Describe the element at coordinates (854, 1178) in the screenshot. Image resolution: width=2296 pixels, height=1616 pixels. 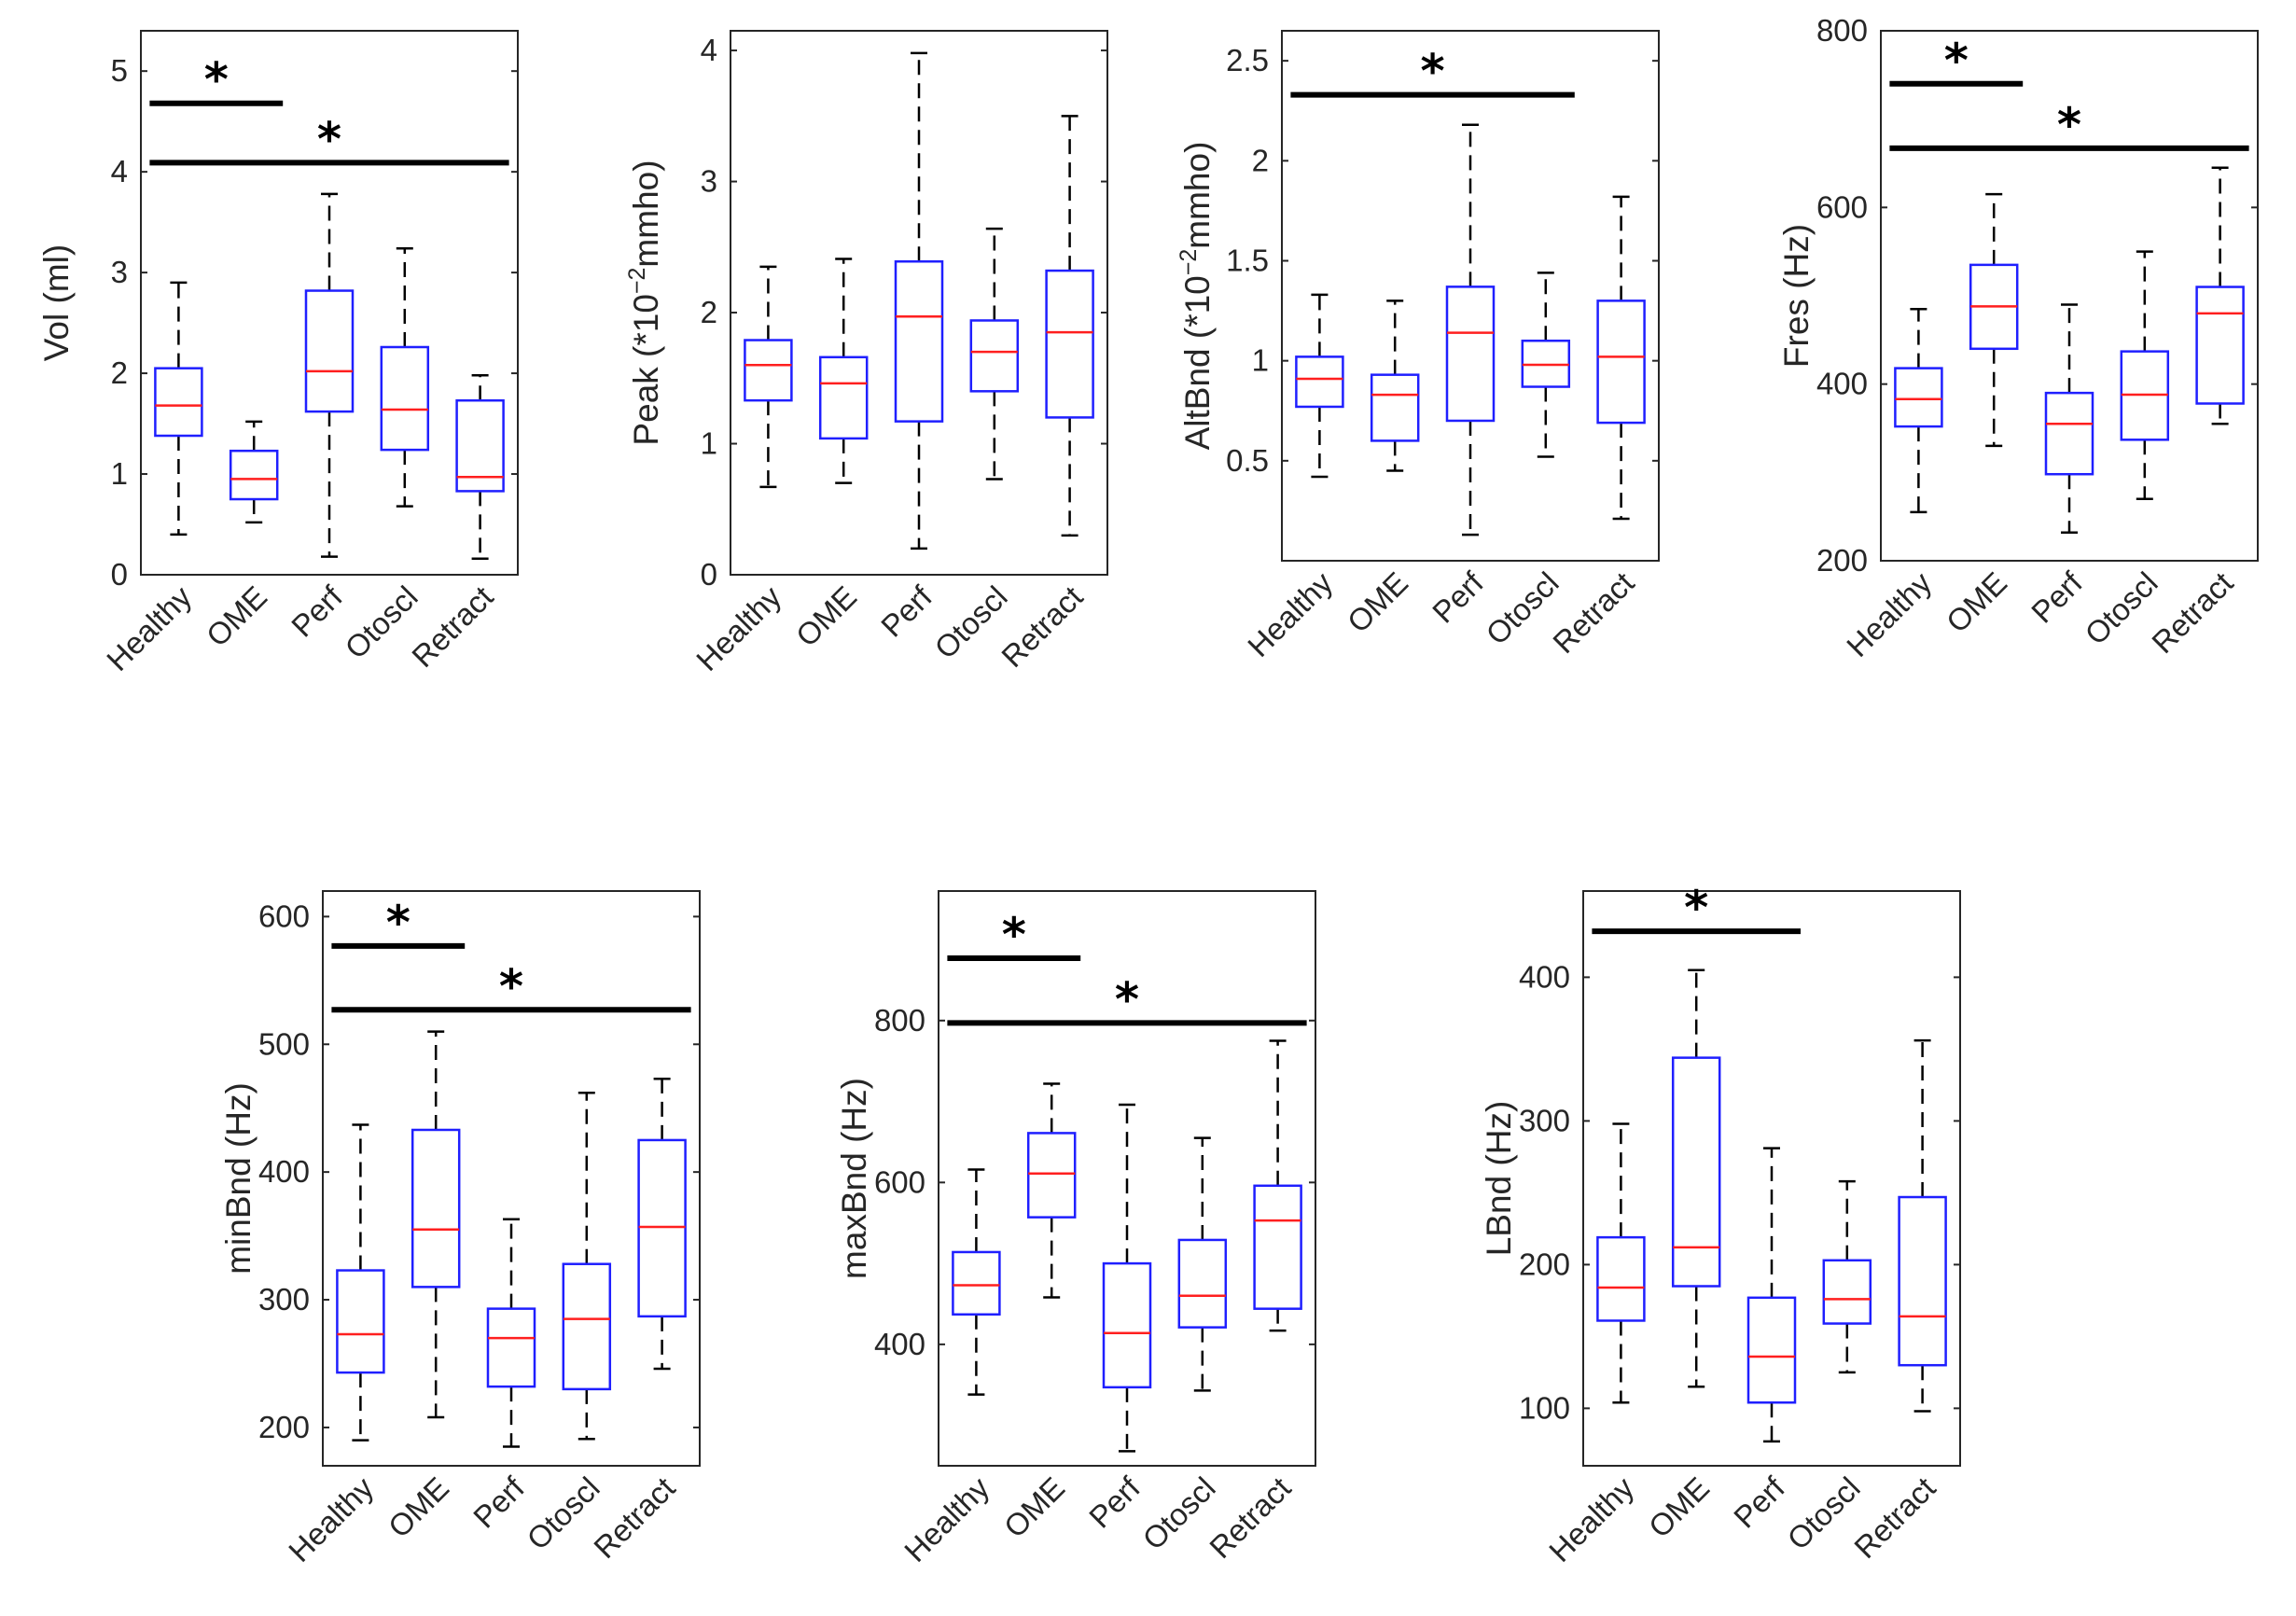
I see `y-axis-title: maxBnd (Hz)` at that location.